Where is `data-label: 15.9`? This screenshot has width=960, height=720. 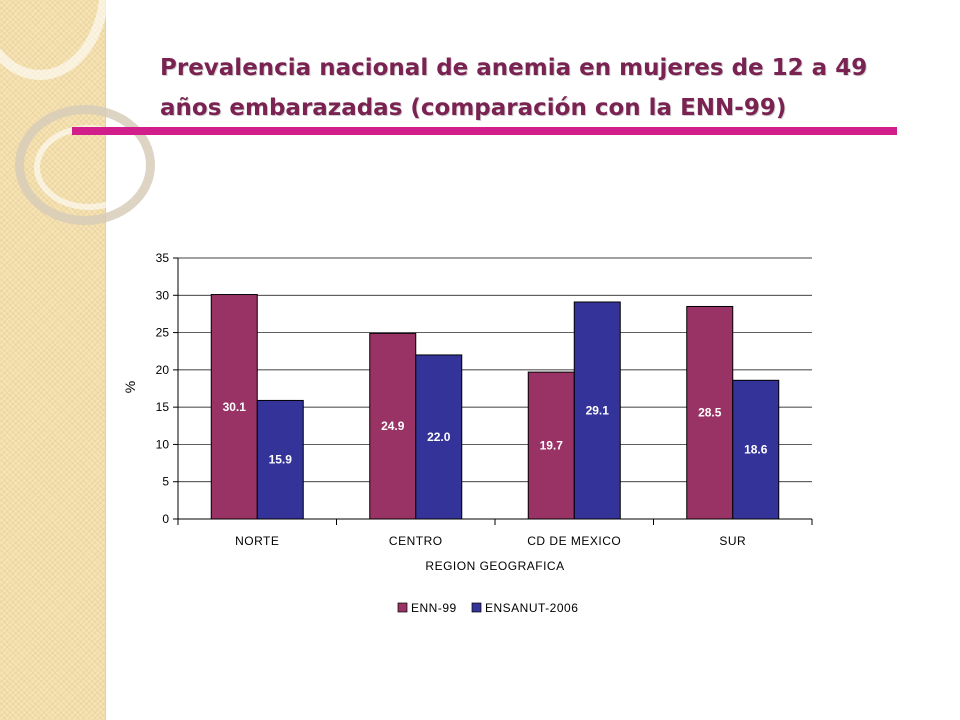 data-label: 15.9 is located at coordinates (281, 460).